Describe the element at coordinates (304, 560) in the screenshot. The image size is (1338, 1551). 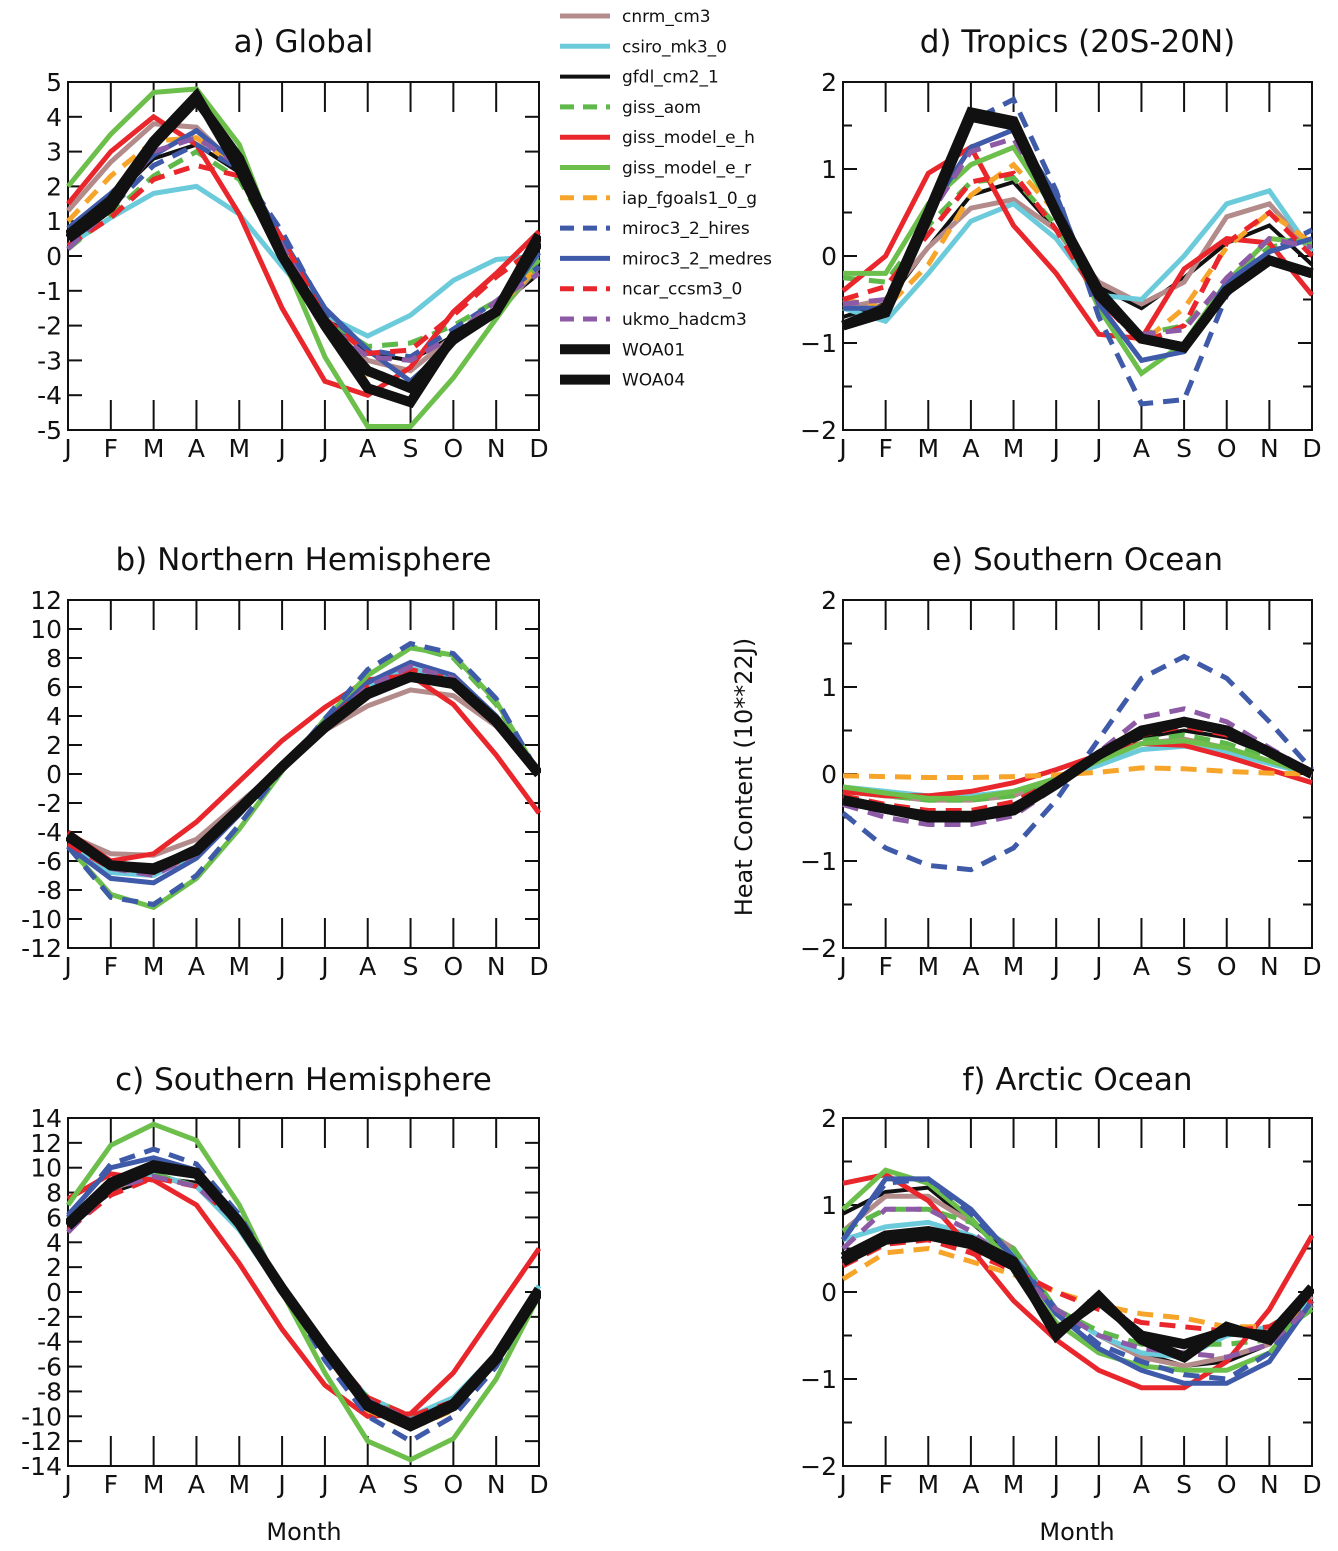
I see `panel-b-title: b) Northern Hemisphere` at that location.